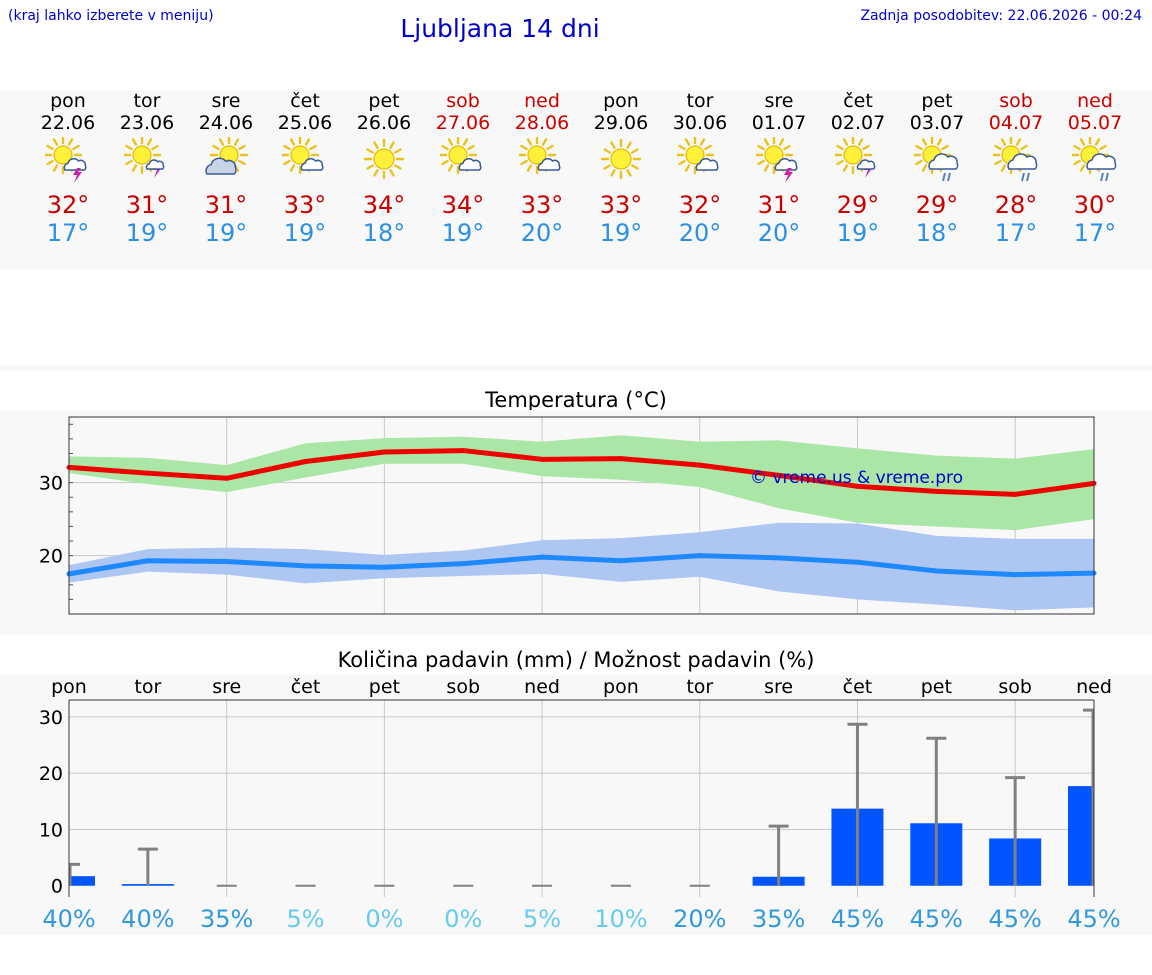 The image size is (1152, 975). I want to click on precipitation-probability: 40%, so click(147, 919).